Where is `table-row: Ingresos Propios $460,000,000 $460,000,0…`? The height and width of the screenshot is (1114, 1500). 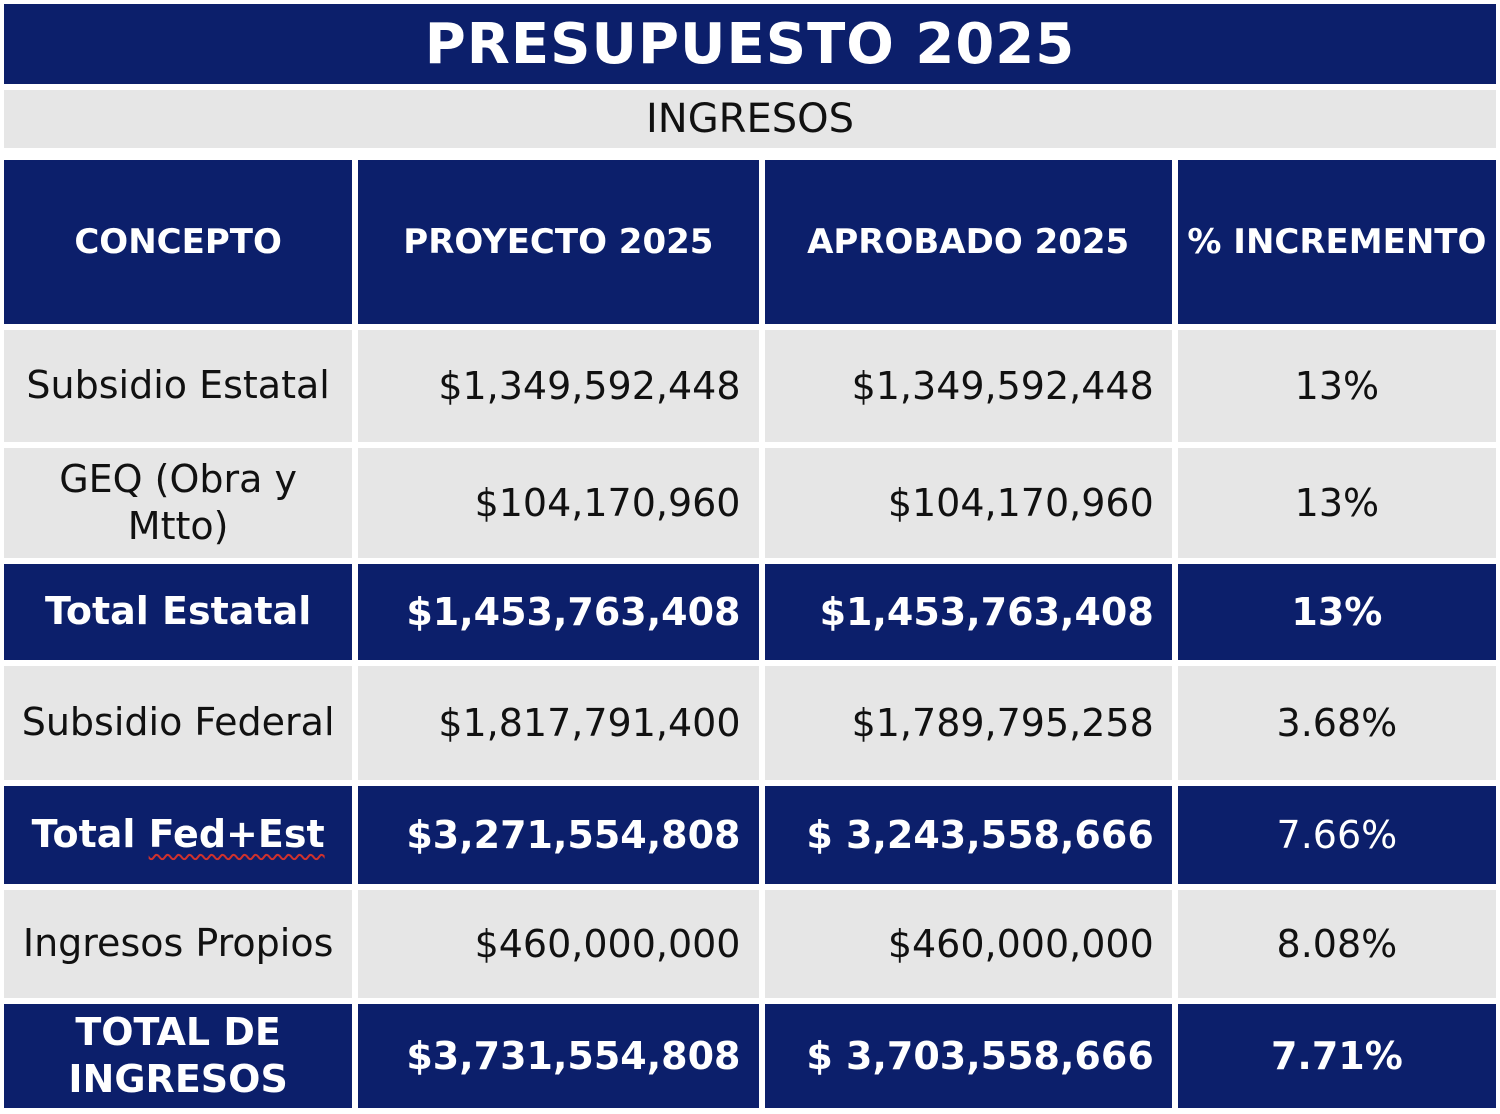
table-row: Ingresos Propios $460,000,000 $460,000,0… is located at coordinates (750, 944).